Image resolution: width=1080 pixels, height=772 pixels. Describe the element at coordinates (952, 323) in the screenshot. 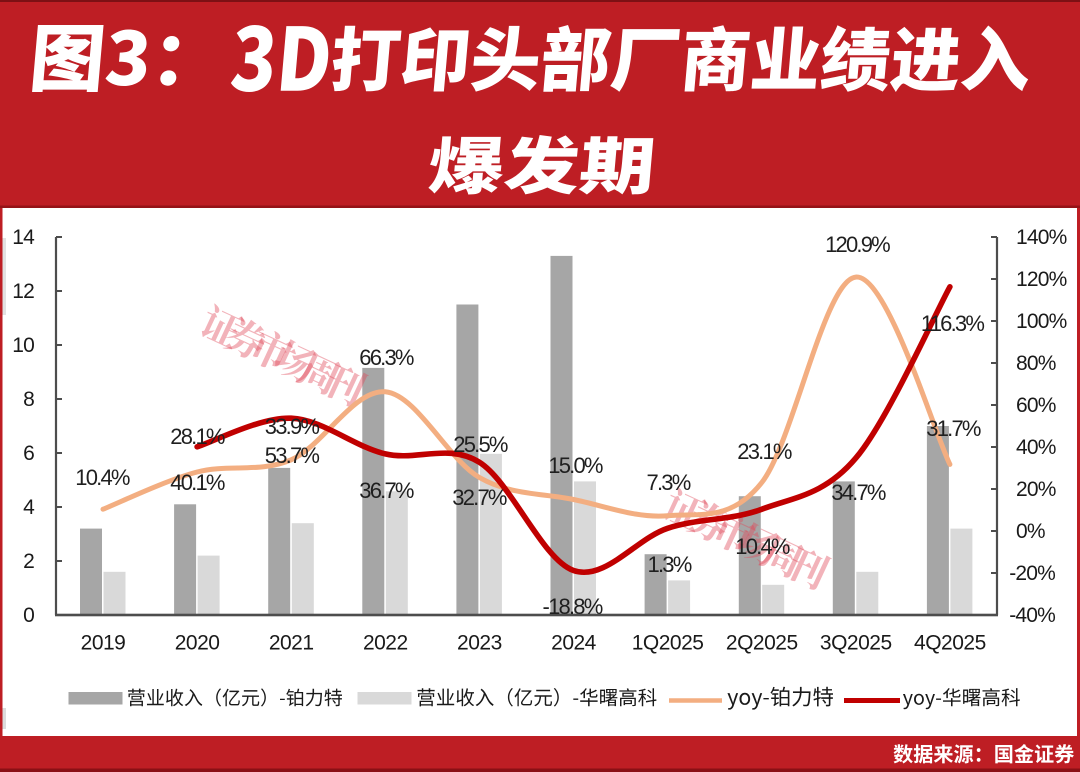

I see `svg-text: 116.3%` at that location.